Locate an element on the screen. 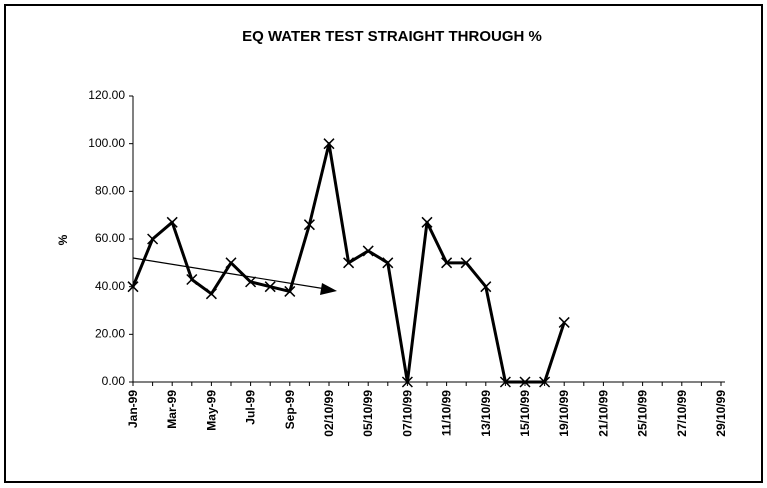 This screenshot has height=488, width=767. y-axis-label: % is located at coordinates (63, 239).